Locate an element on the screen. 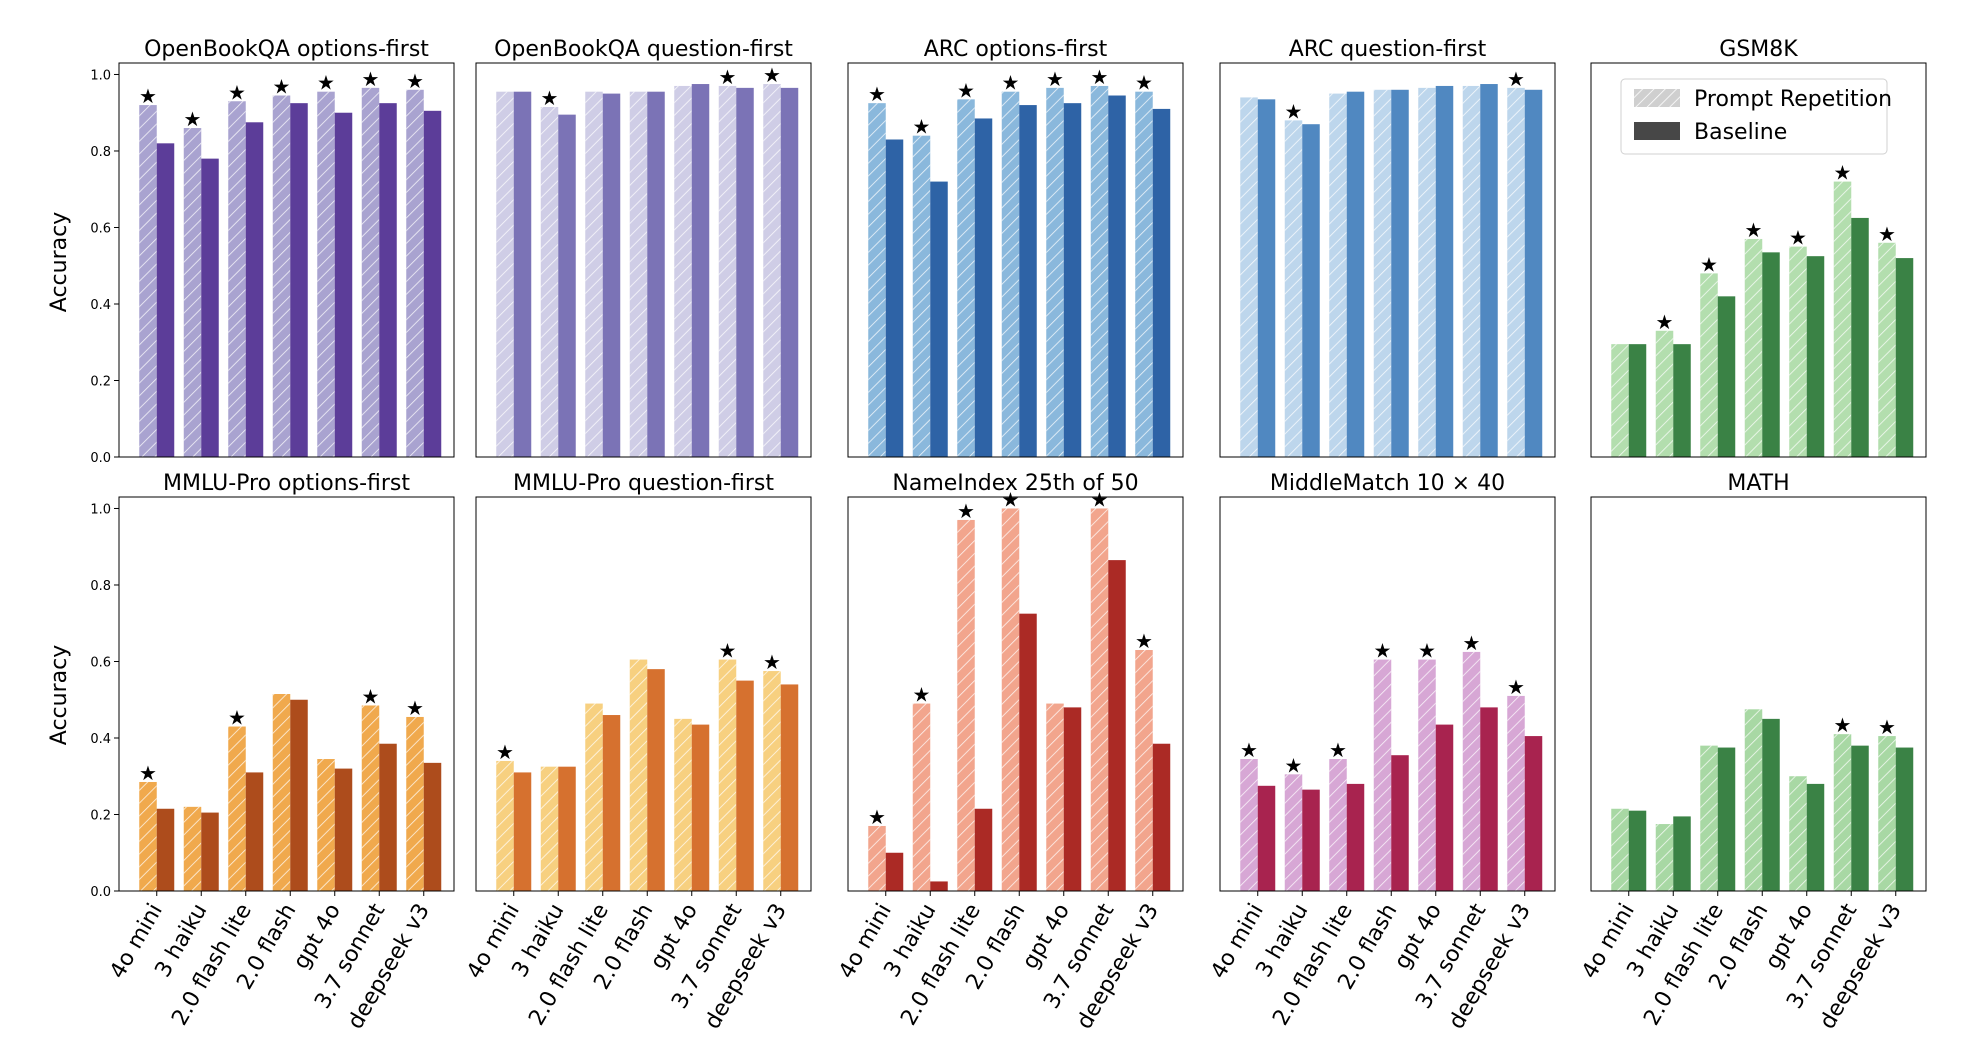 The image size is (1964, 1052). panel: ★★ ★OpenBookQA question-first is located at coordinates (643, 247).